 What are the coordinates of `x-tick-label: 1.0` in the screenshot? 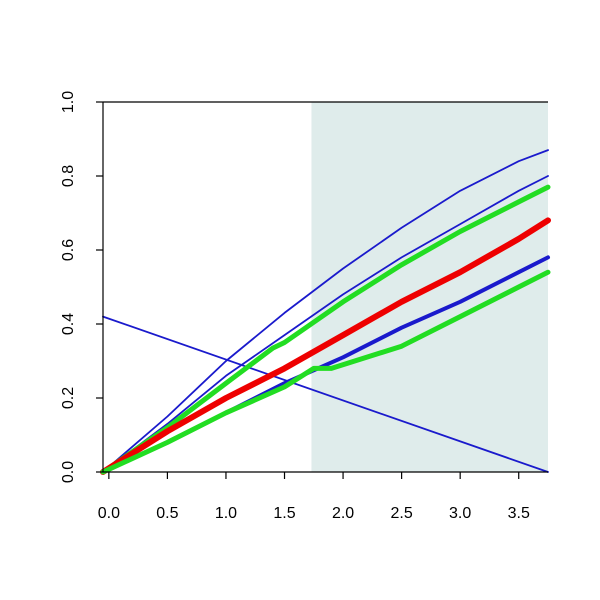 It's located at (226, 513).